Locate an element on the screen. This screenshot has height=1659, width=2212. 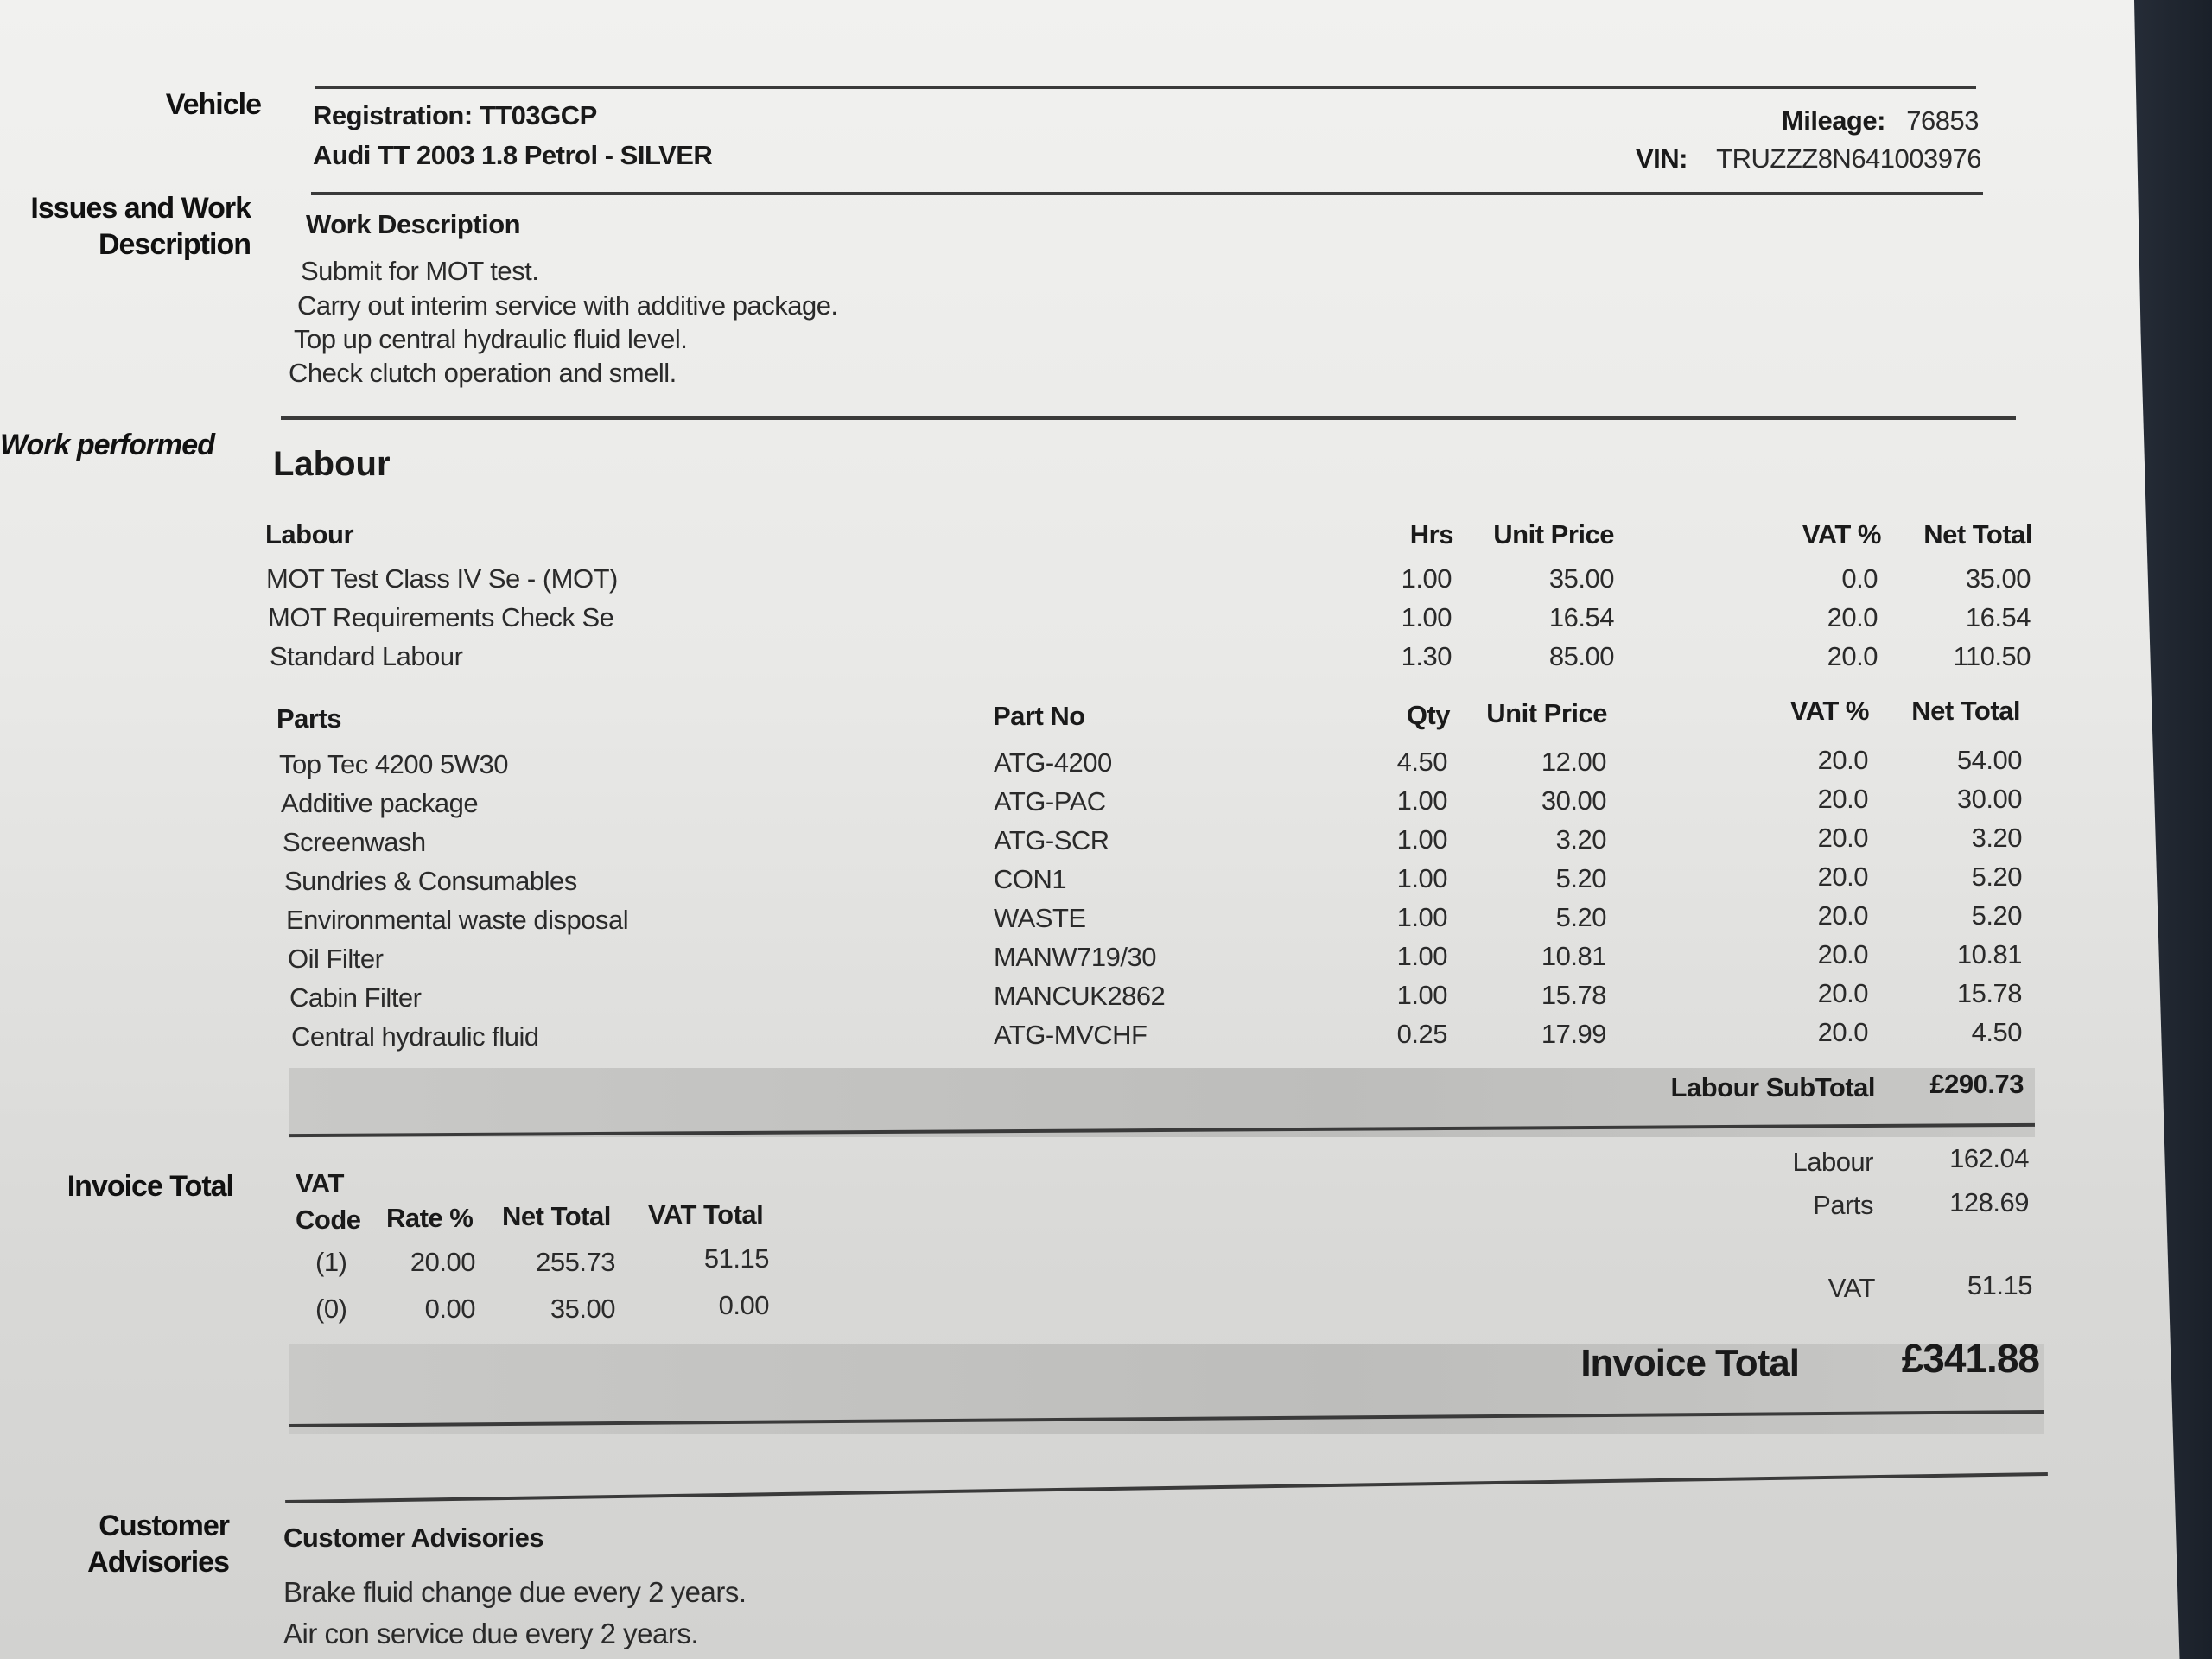
vat-column-header: Net Total is located at coordinates (556, 1216).